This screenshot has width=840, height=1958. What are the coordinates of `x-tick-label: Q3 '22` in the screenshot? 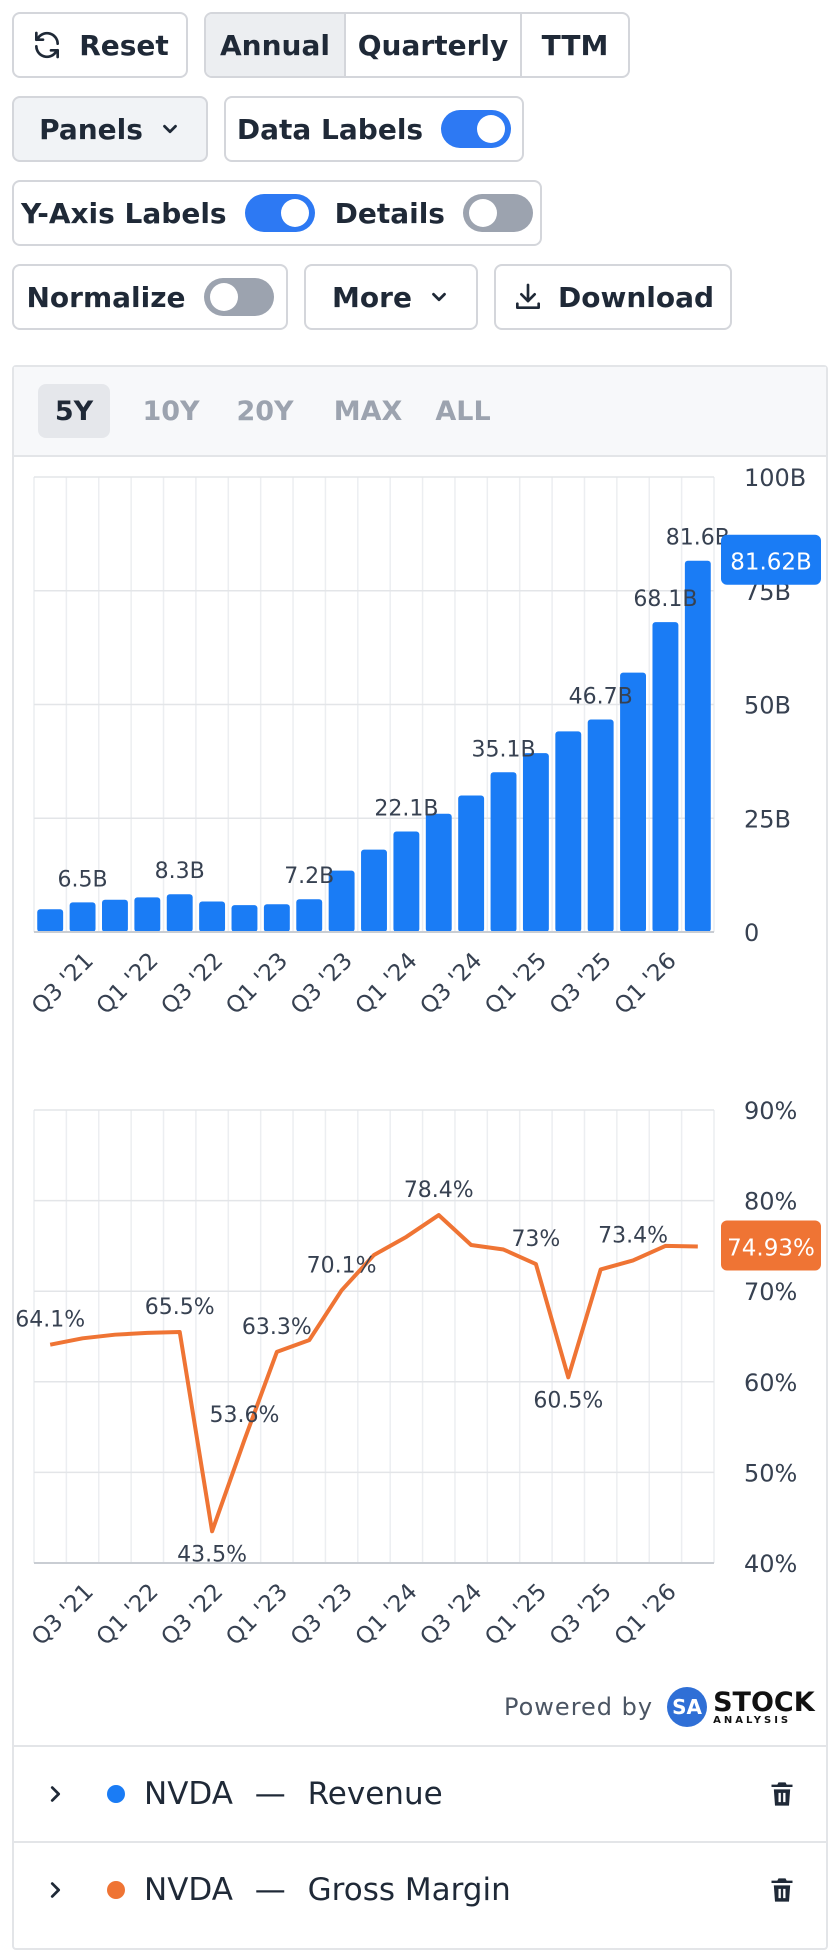 It's located at (192, 984).